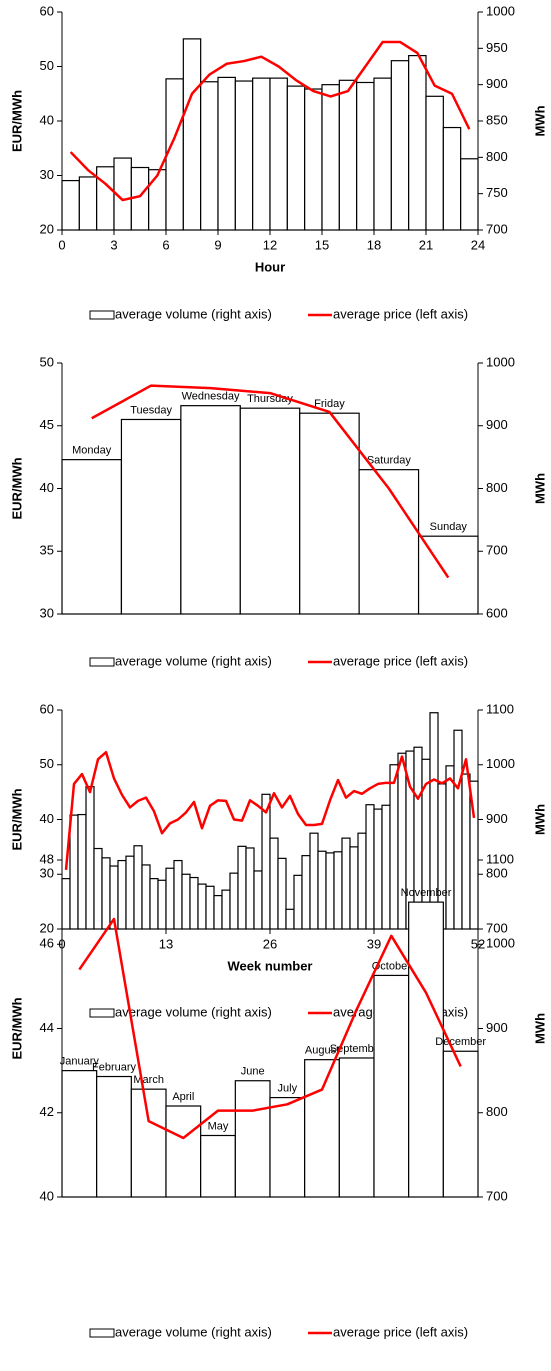  I want to click on price-line, so click(270, 810).